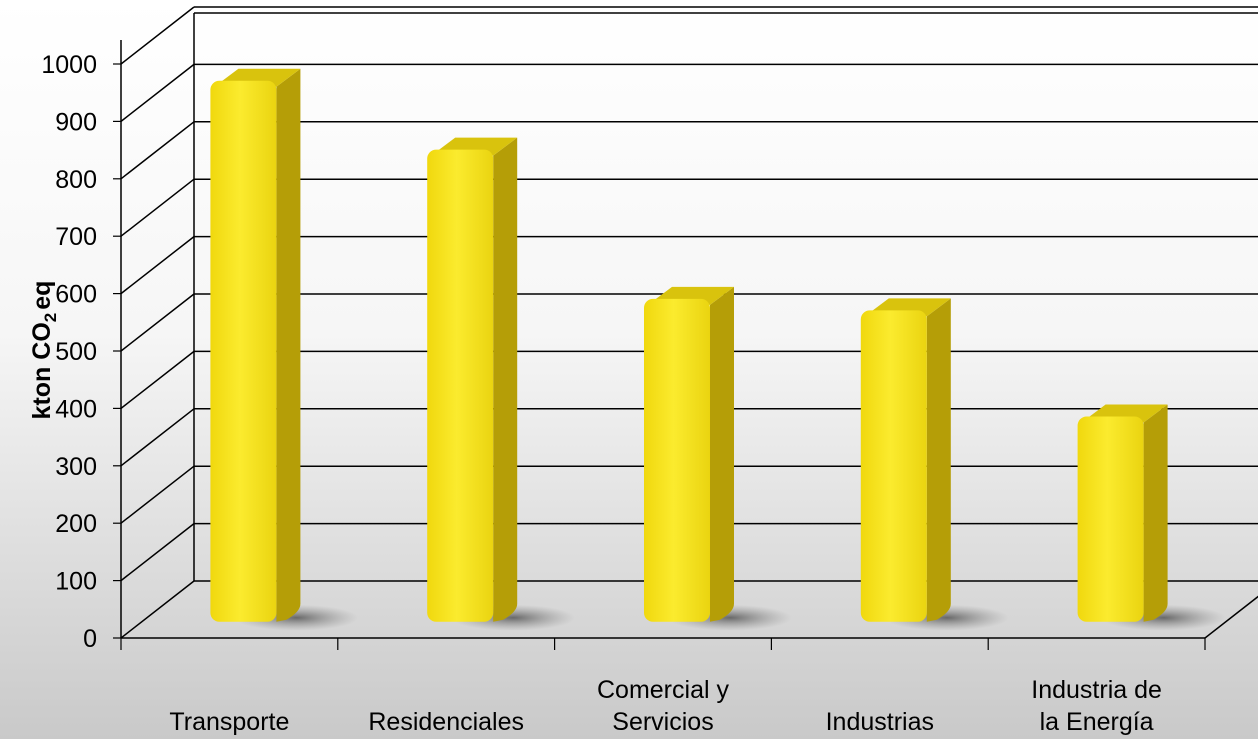 The image size is (1258, 739). Describe the element at coordinates (1231, 617) in the screenshot. I see `floor-right-edge` at that location.